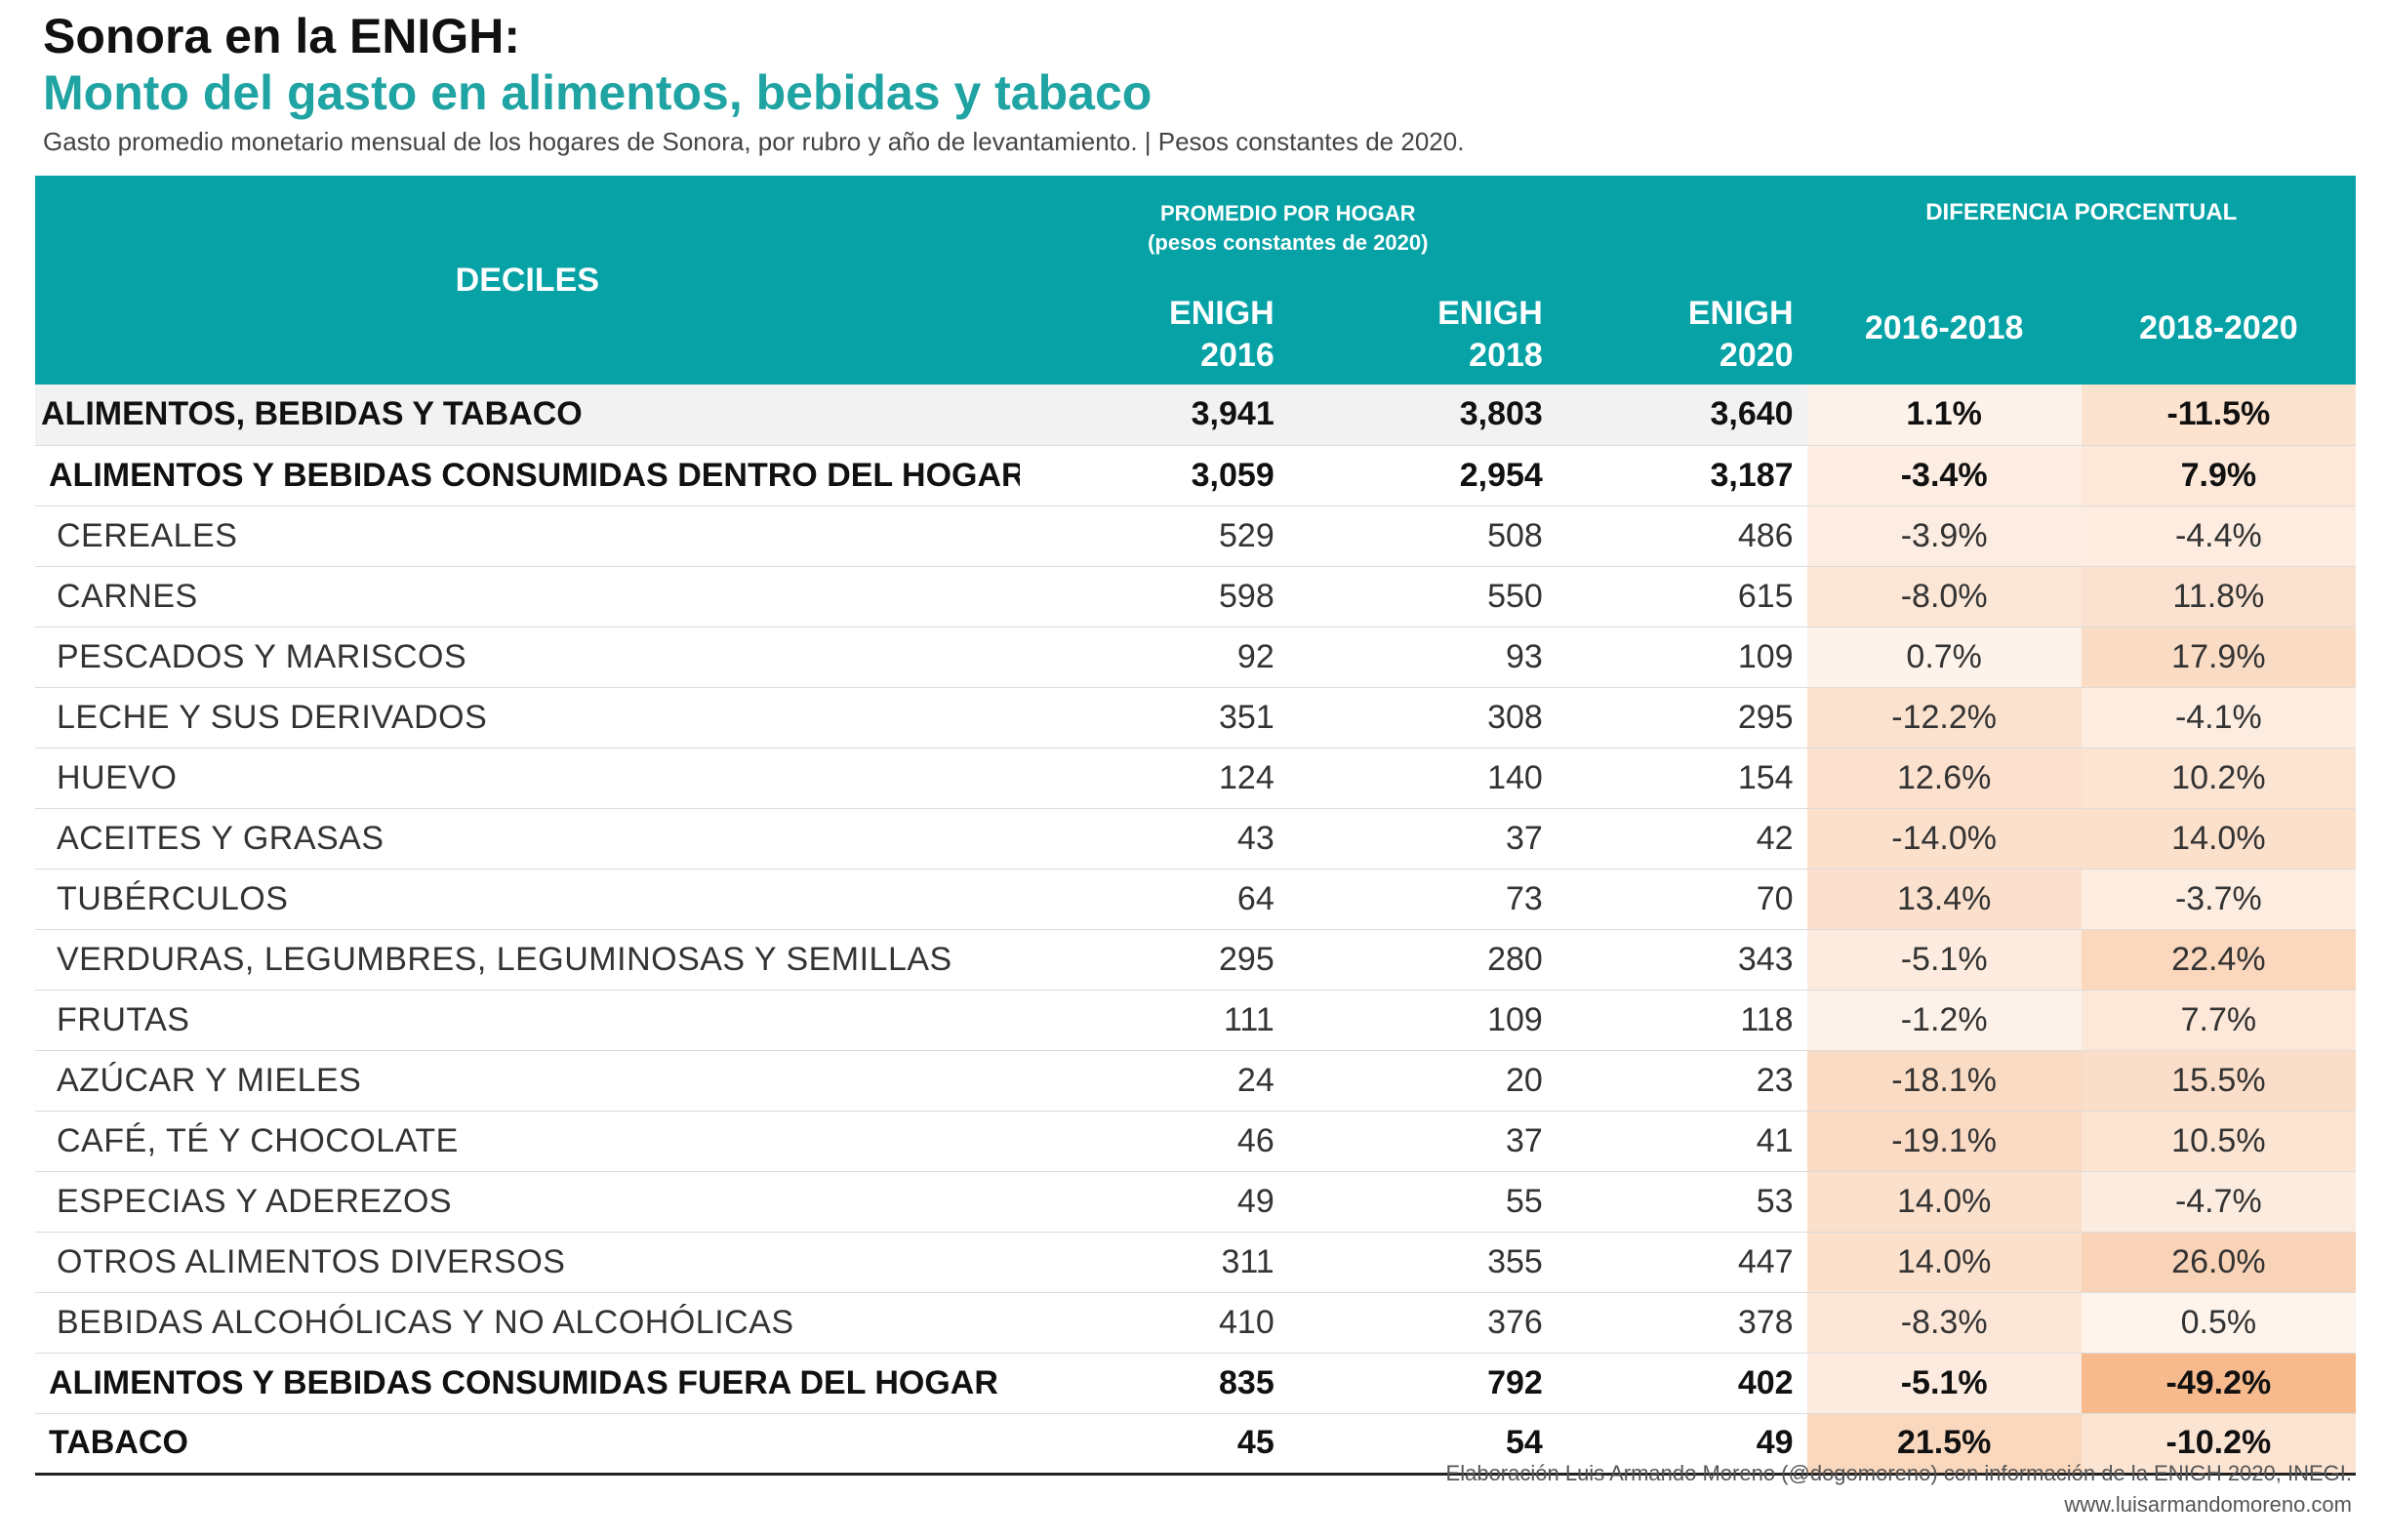  I want to click on table-row: TUBÉRCULOS 64 73 70 13.4% -3.7%, so click(1195, 899).